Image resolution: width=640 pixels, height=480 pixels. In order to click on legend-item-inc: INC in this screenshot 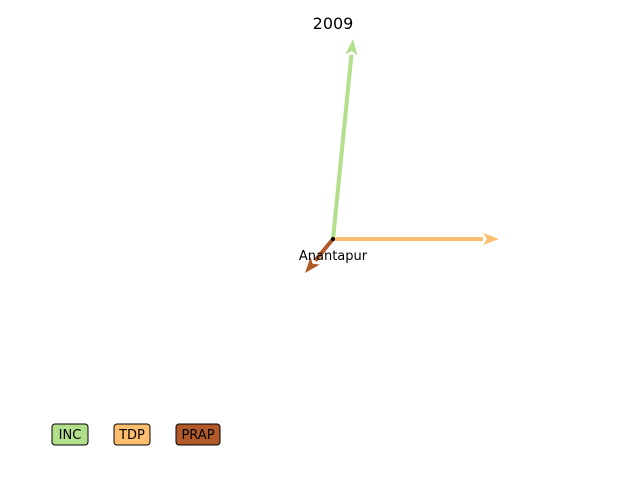, I will do `click(70, 434)`.